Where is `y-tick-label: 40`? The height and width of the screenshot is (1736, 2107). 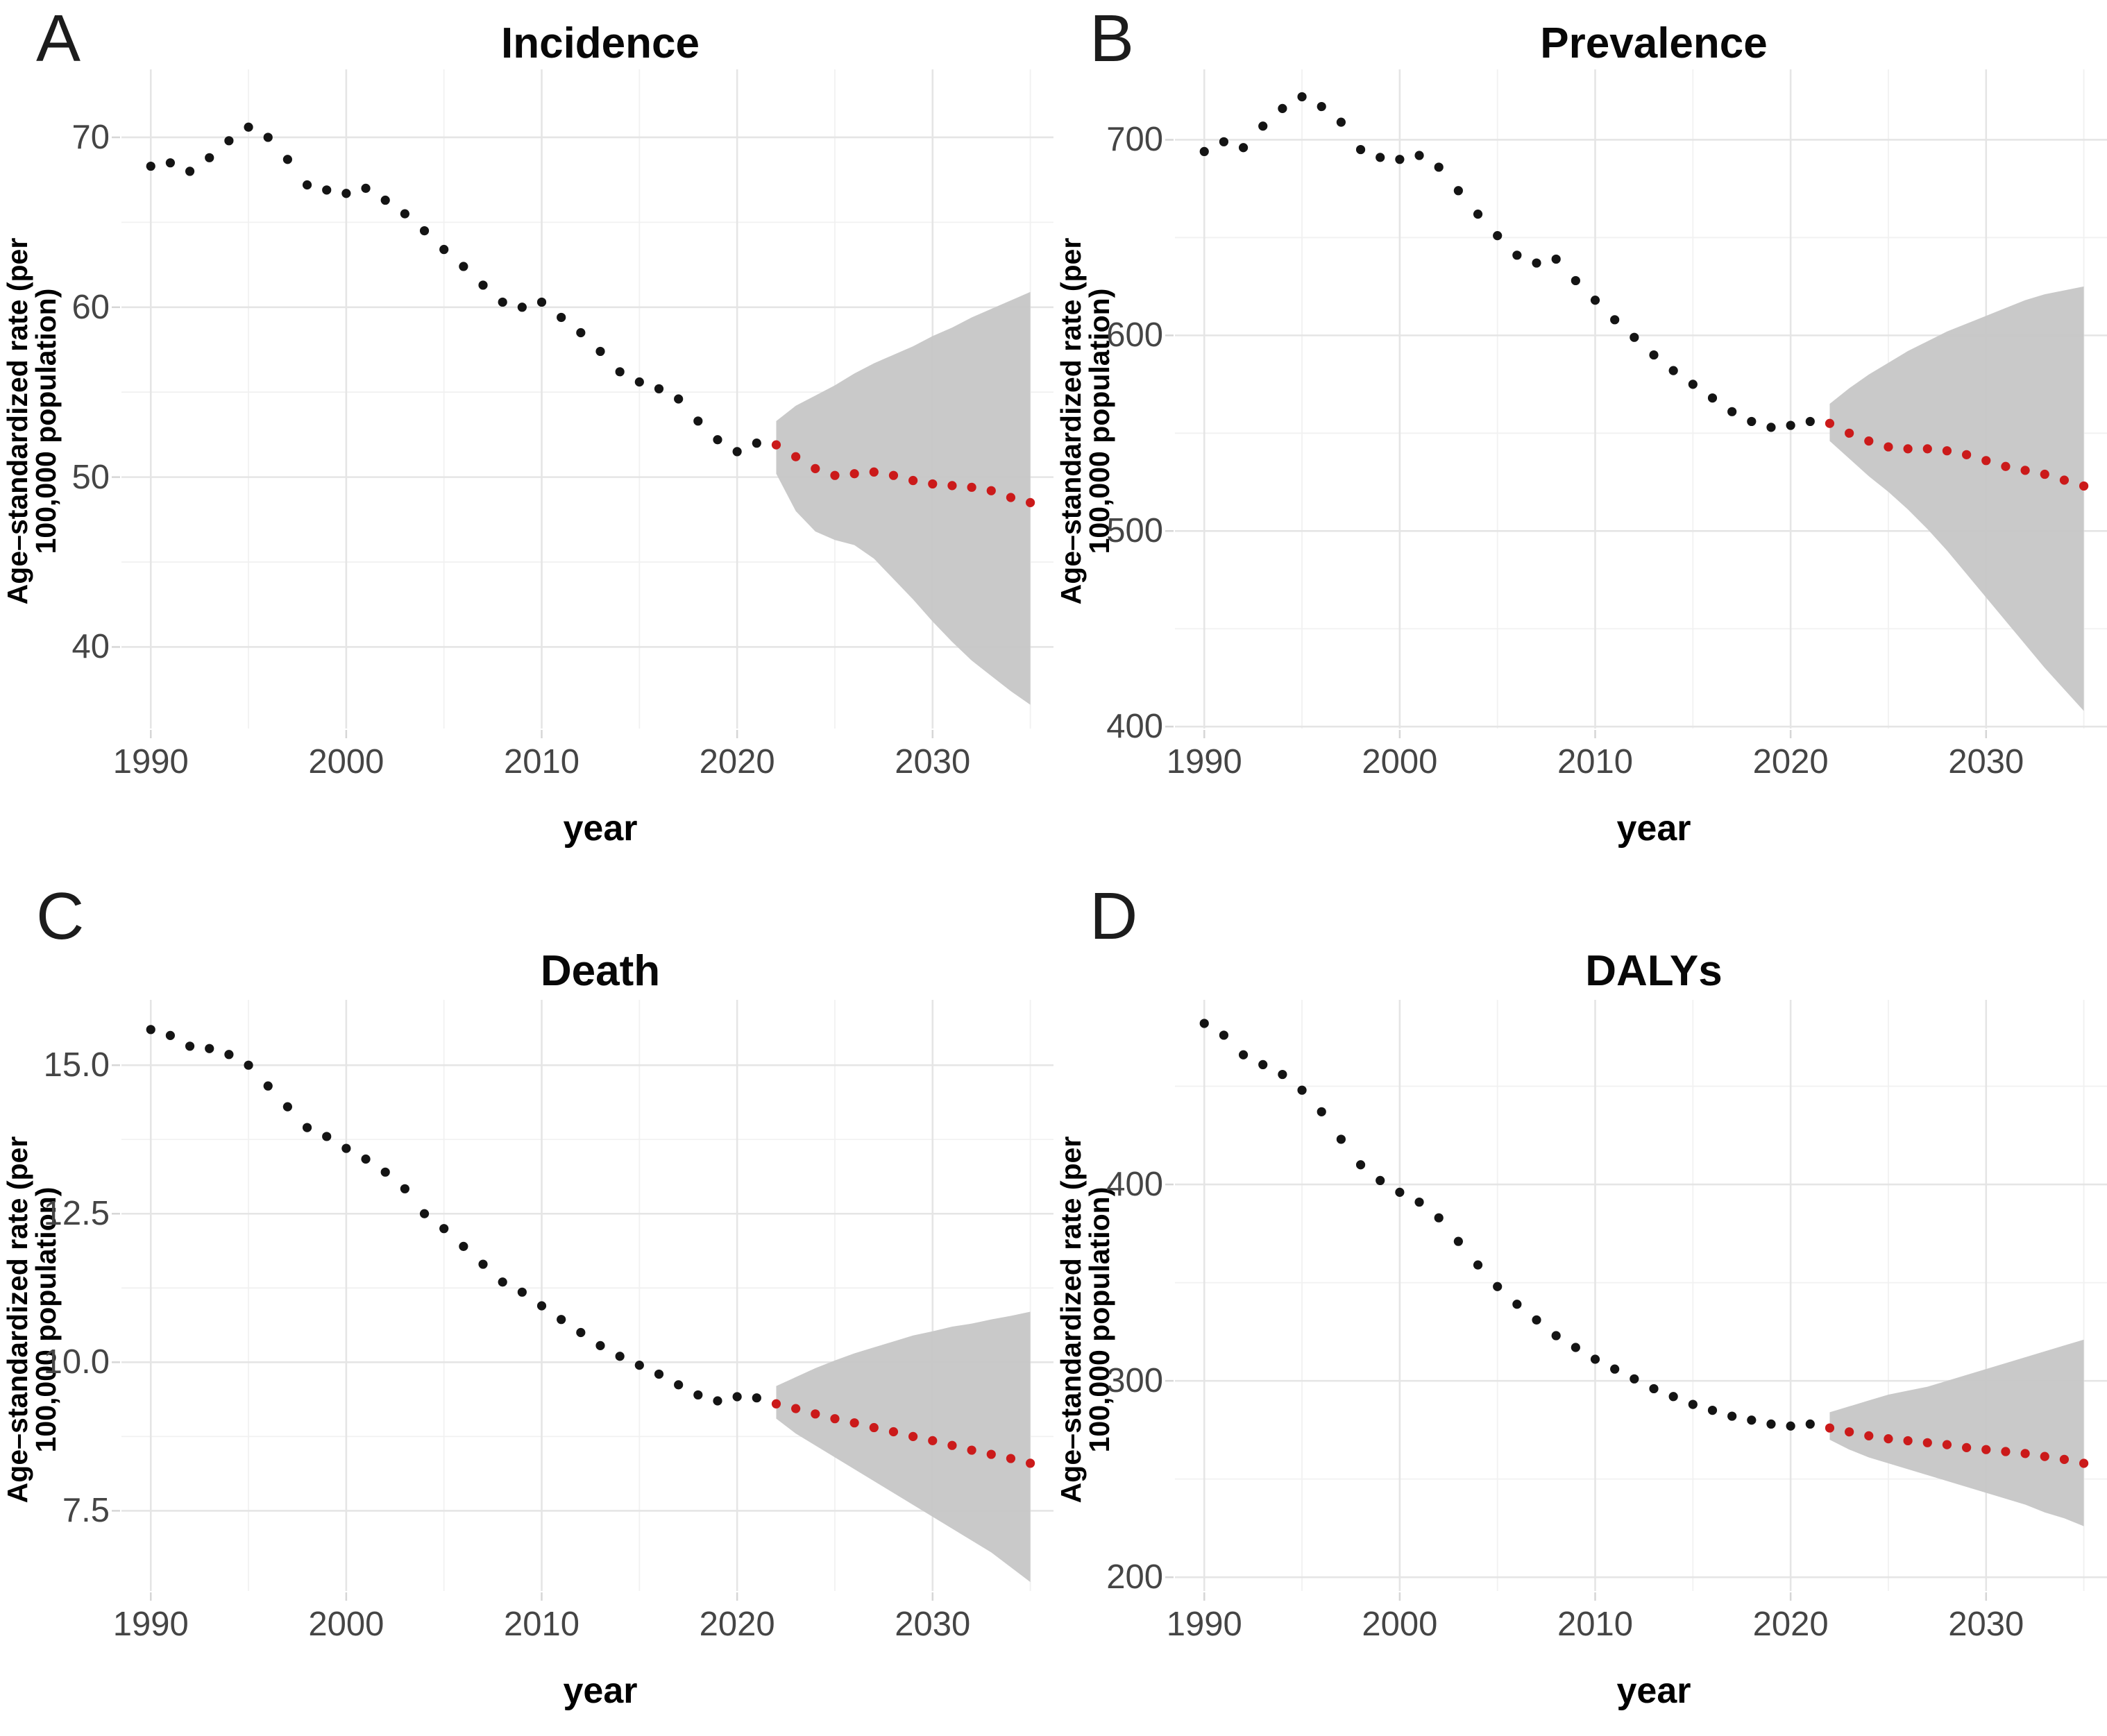
y-tick-label: 40 is located at coordinates (90, 647).